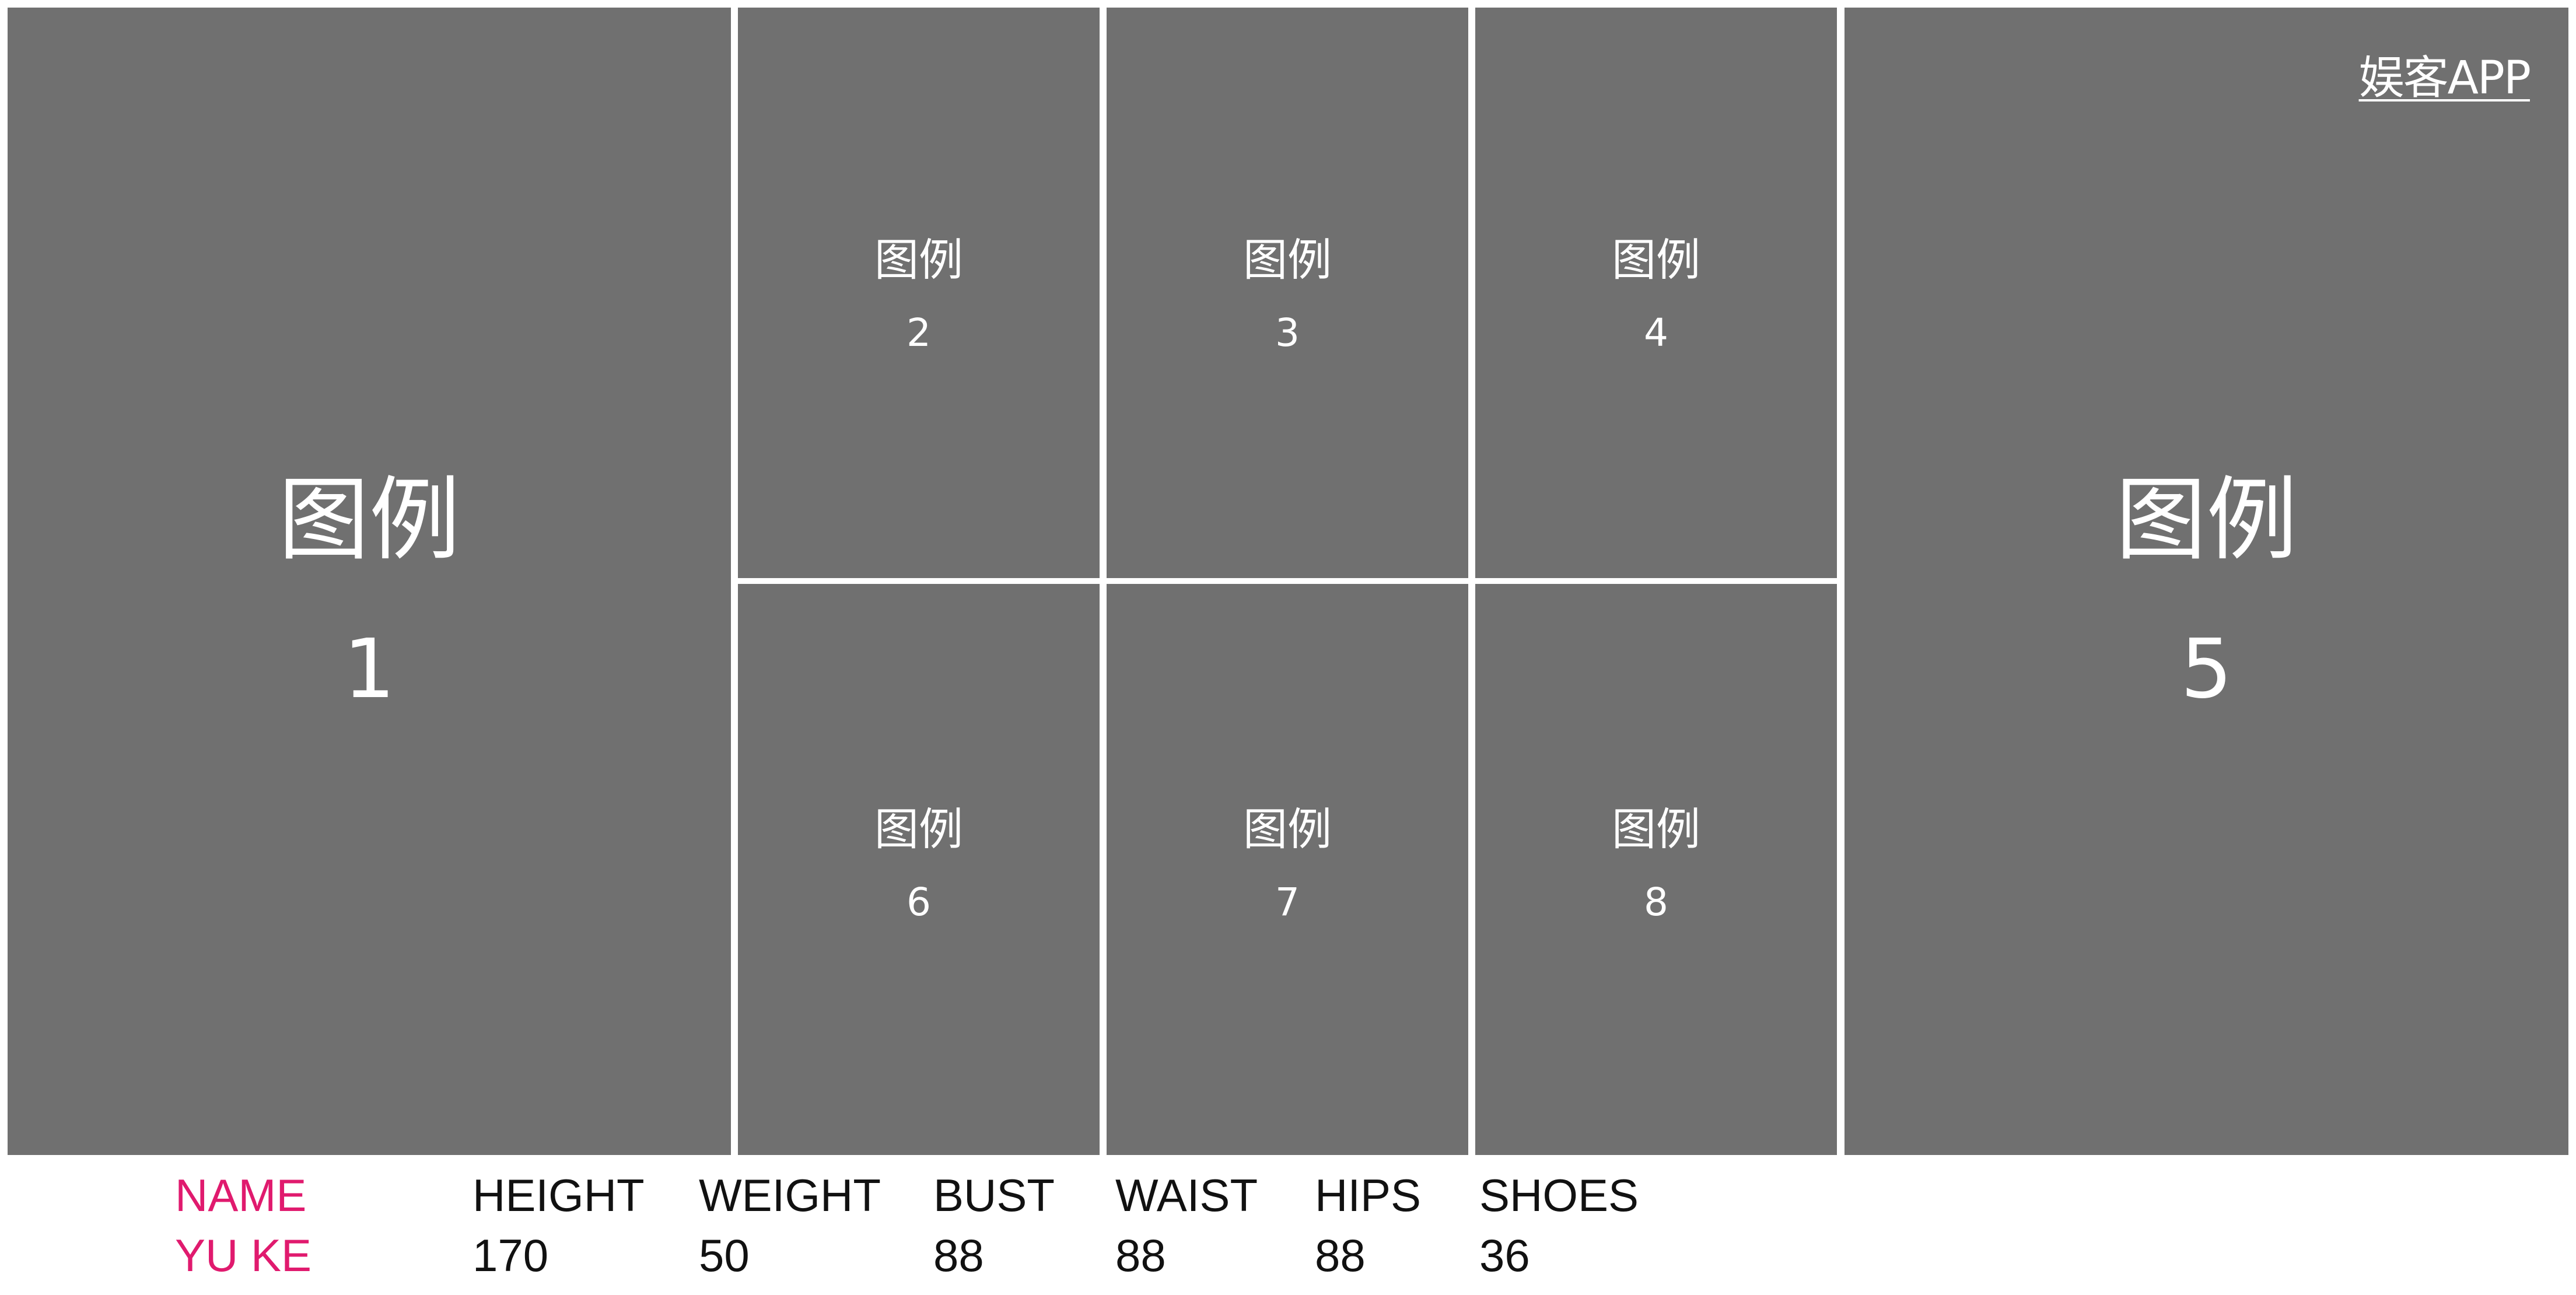 The height and width of the screenshot is (1295, 2576). Describe the element at coordinates (1559, 1195) in the screenshot. I see `stat-label: SHOES` at that location.